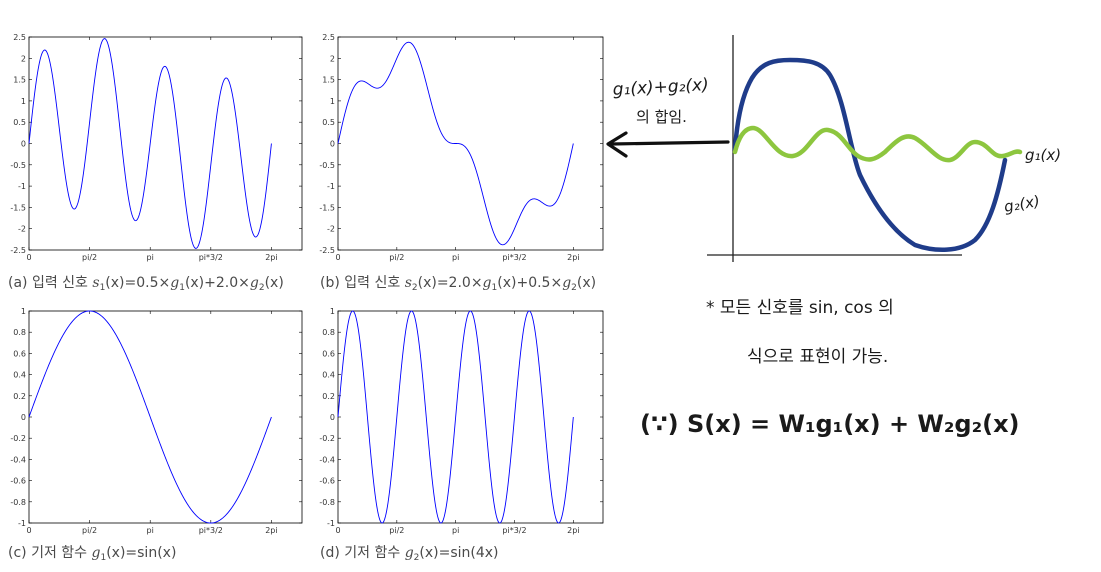 This screenshot has height=572, width=1101. Describe the element at coordinates (92, 554) in the screenshot. I see `caption-c: (c) 기저 함수 g1(x)=sin(x)` at that location.